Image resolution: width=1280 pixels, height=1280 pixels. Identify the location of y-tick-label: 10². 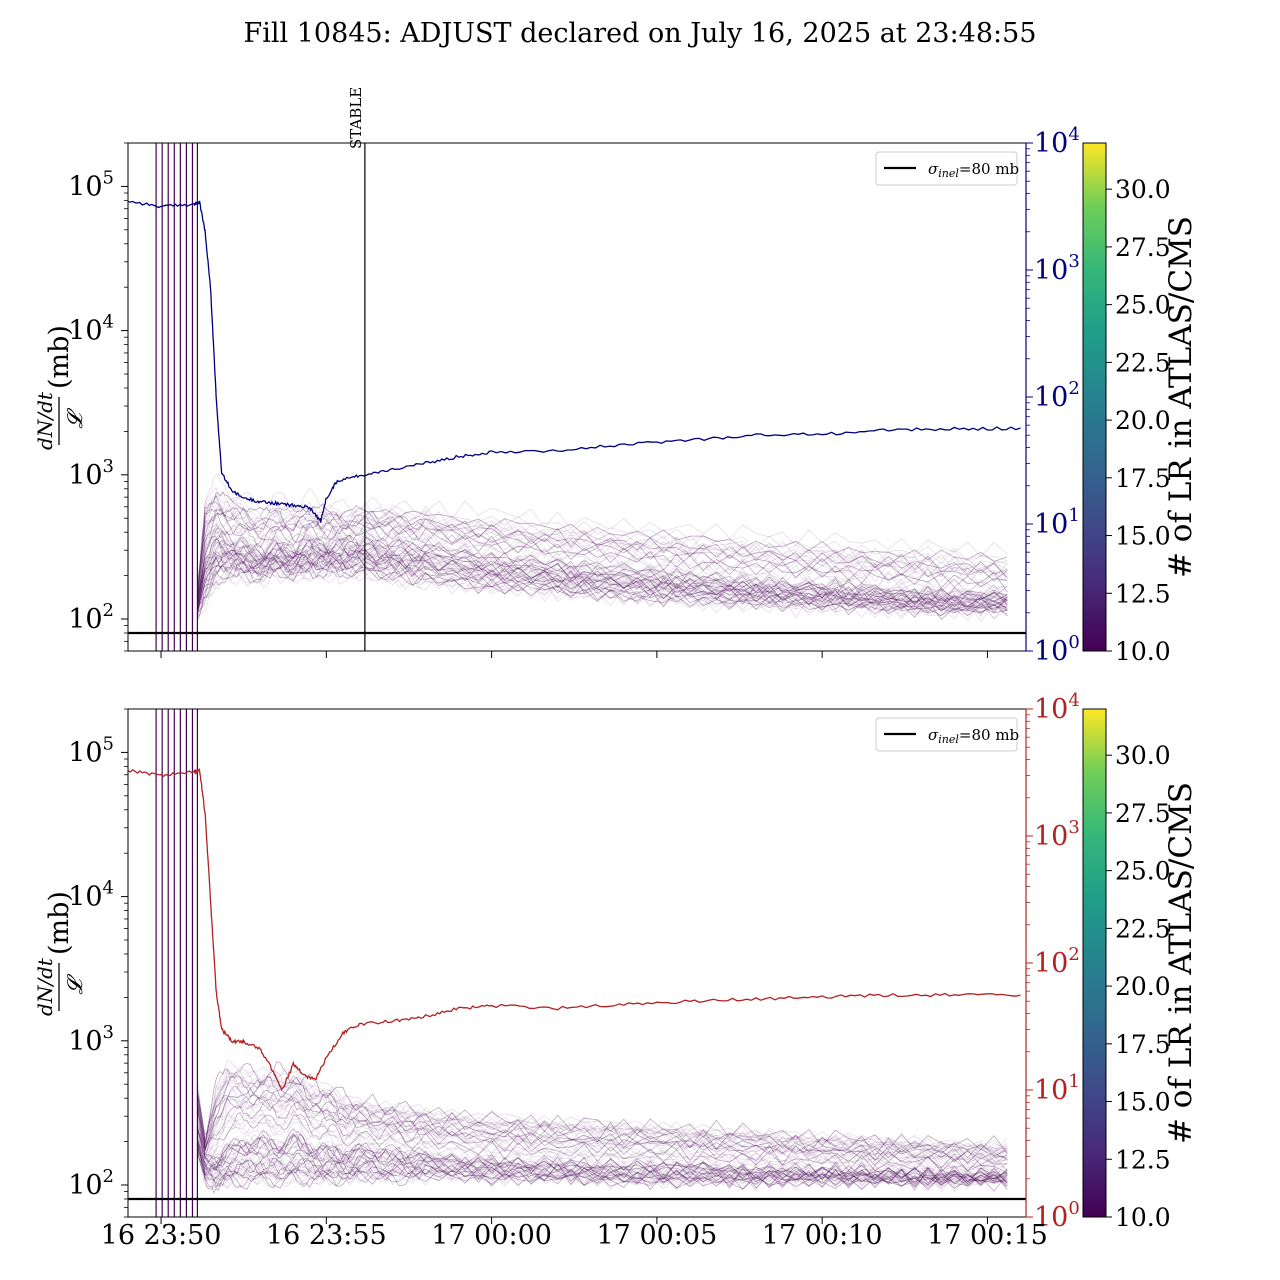
(91, 617).